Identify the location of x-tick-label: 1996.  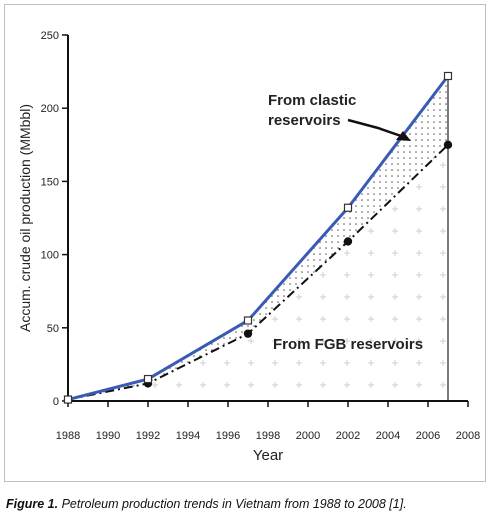
(228, 436).